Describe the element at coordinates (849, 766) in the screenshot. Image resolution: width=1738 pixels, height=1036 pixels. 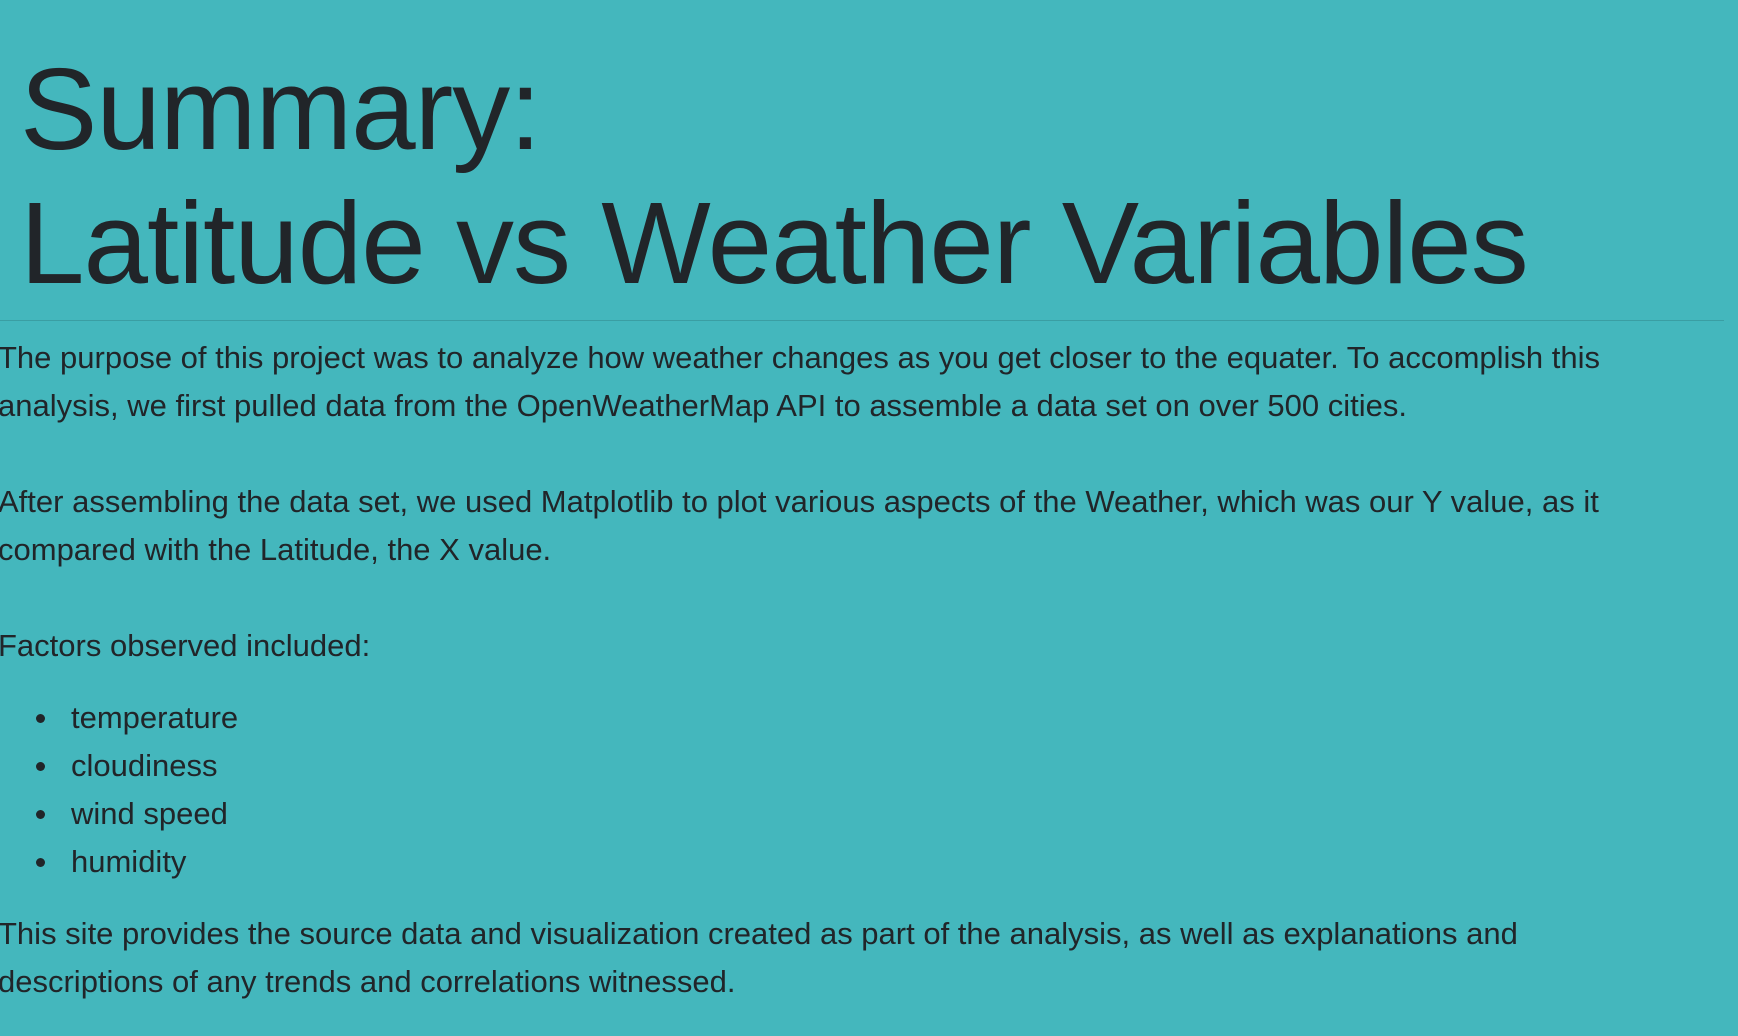
I see `list-item: cloudiness` at that location.